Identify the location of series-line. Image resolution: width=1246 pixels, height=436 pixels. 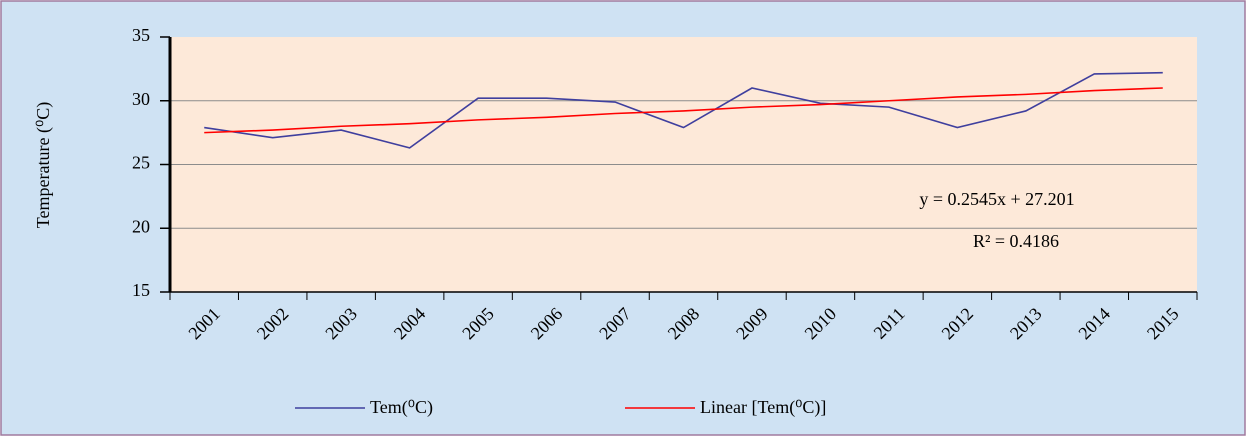
(683, 110).